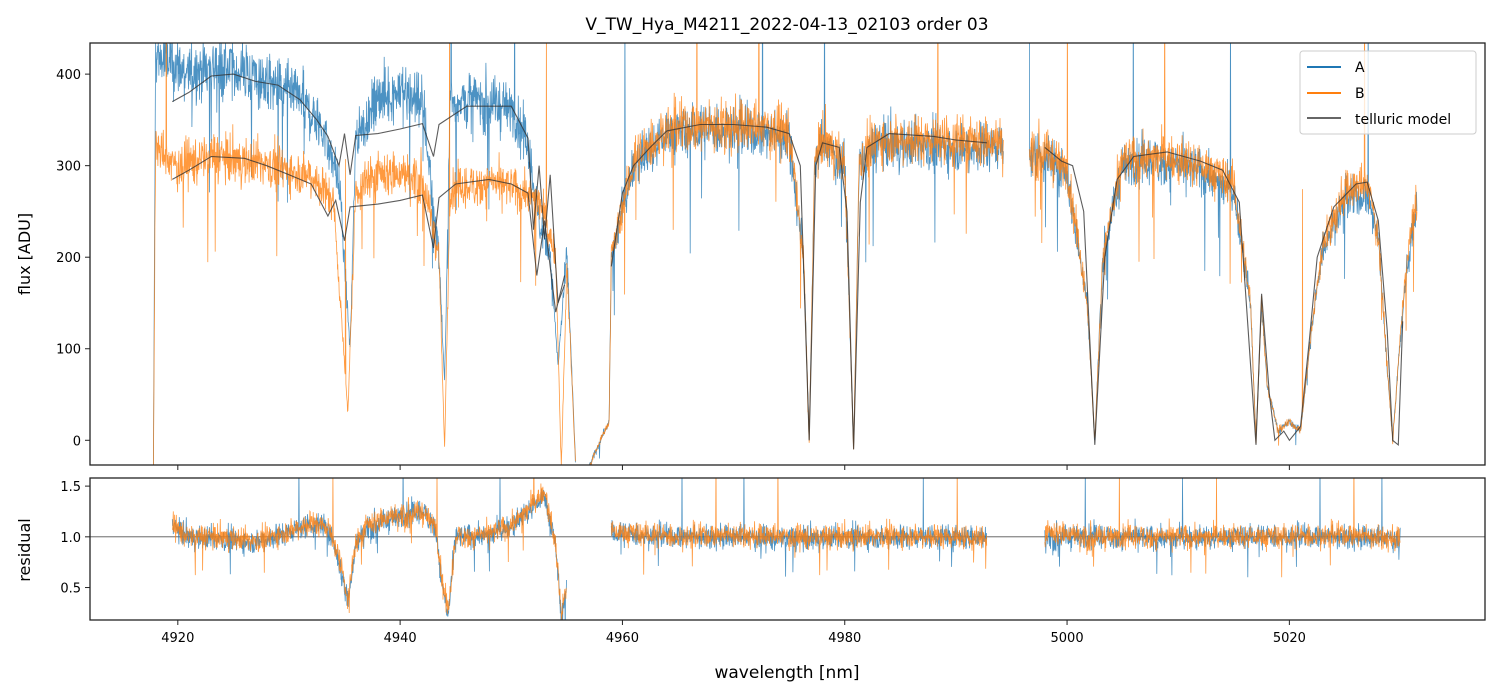 This screenshot has height=696, width=1499. I want to click on legend-label-b: B, so click(1360, 94).